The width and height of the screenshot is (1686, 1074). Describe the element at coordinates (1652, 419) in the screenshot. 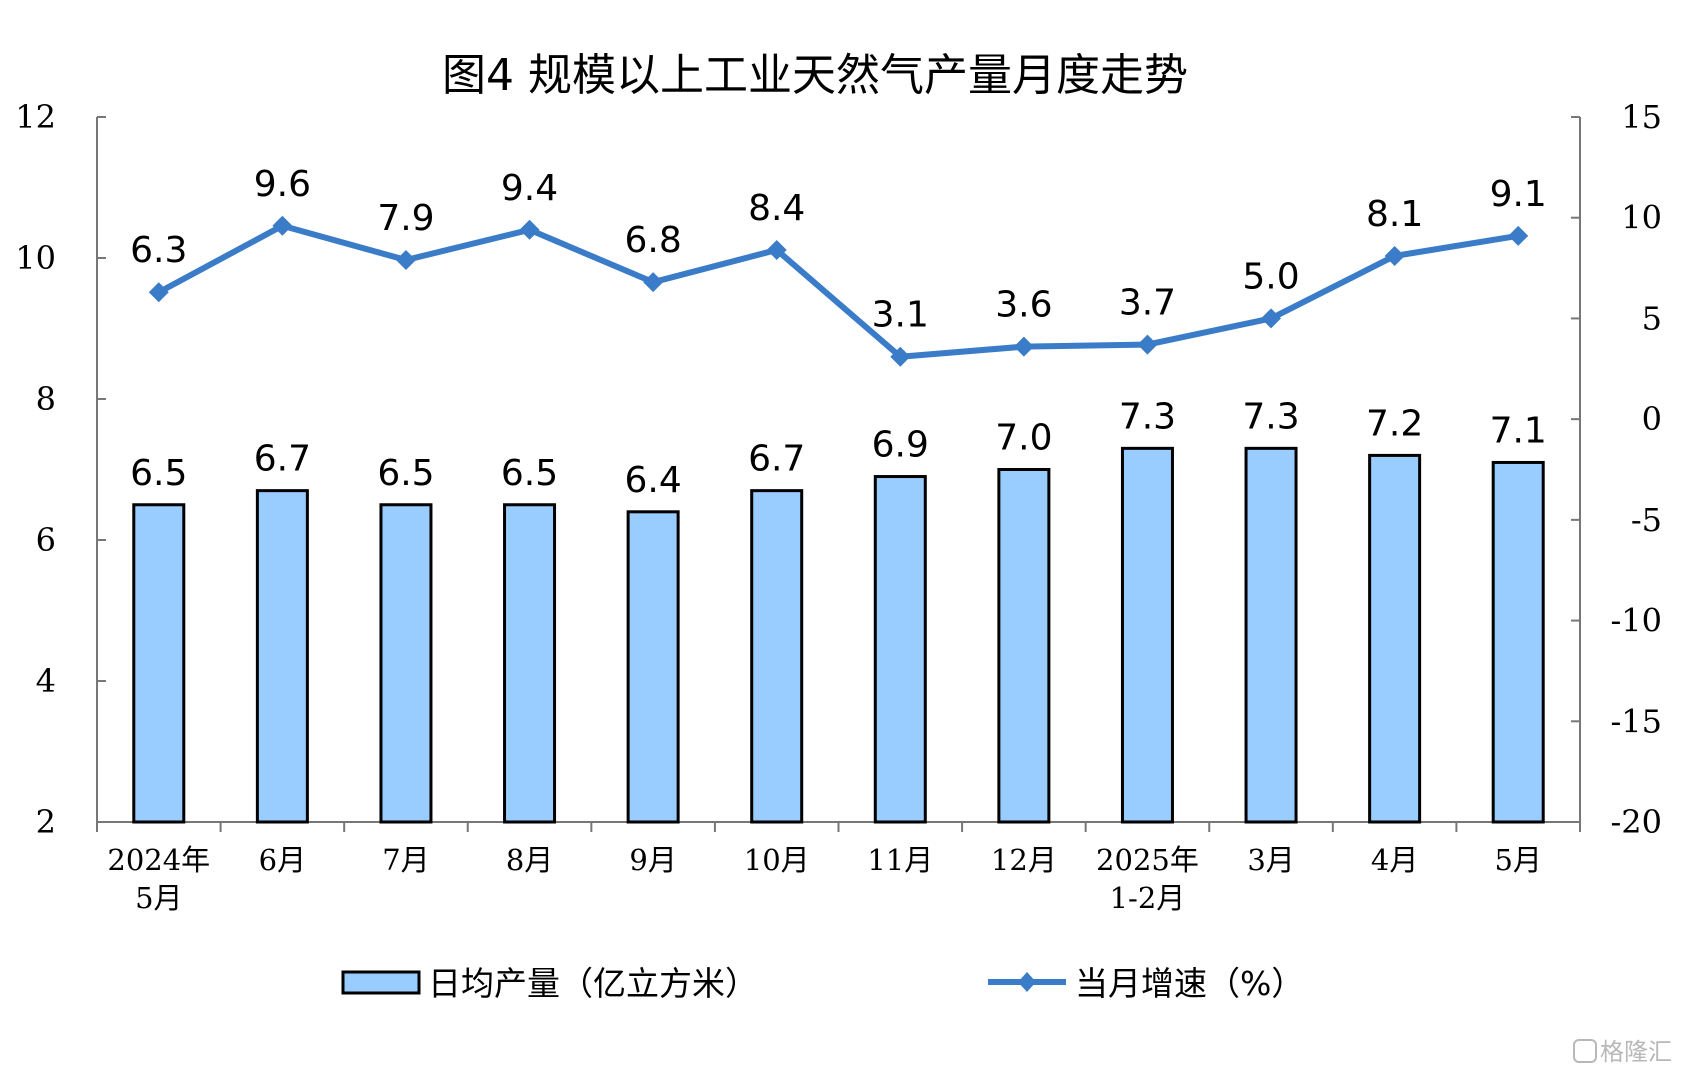

I see `right-tick-label: 0` at that location.